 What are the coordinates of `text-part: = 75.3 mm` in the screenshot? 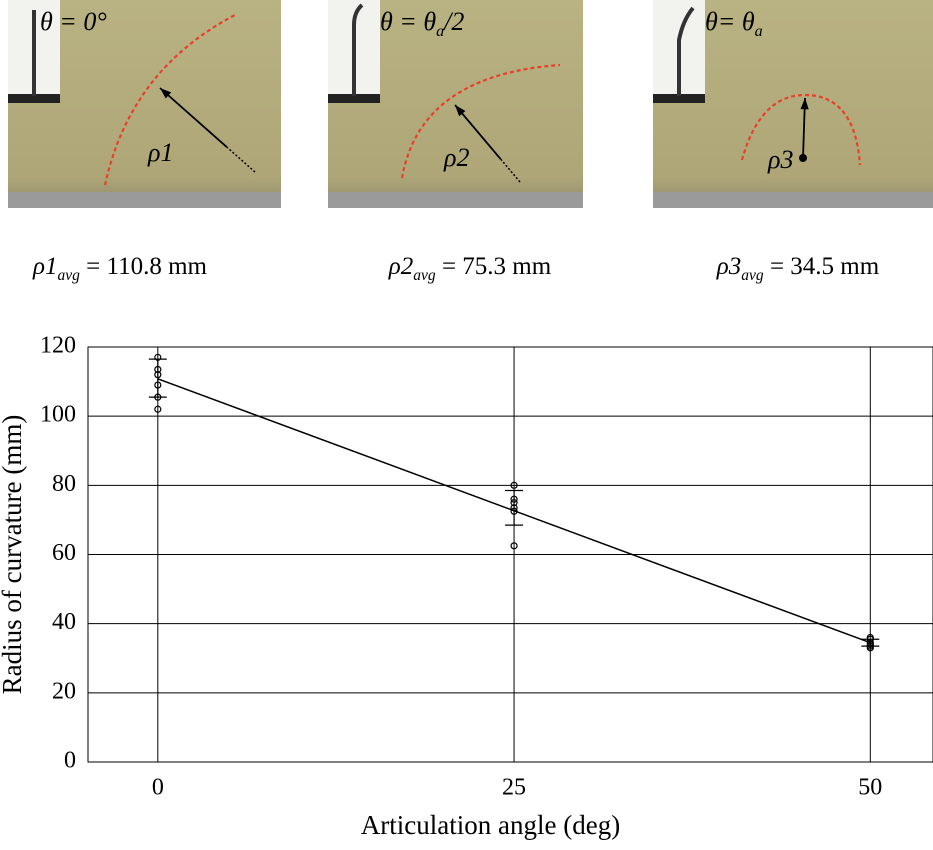 It's located at (494, 266).